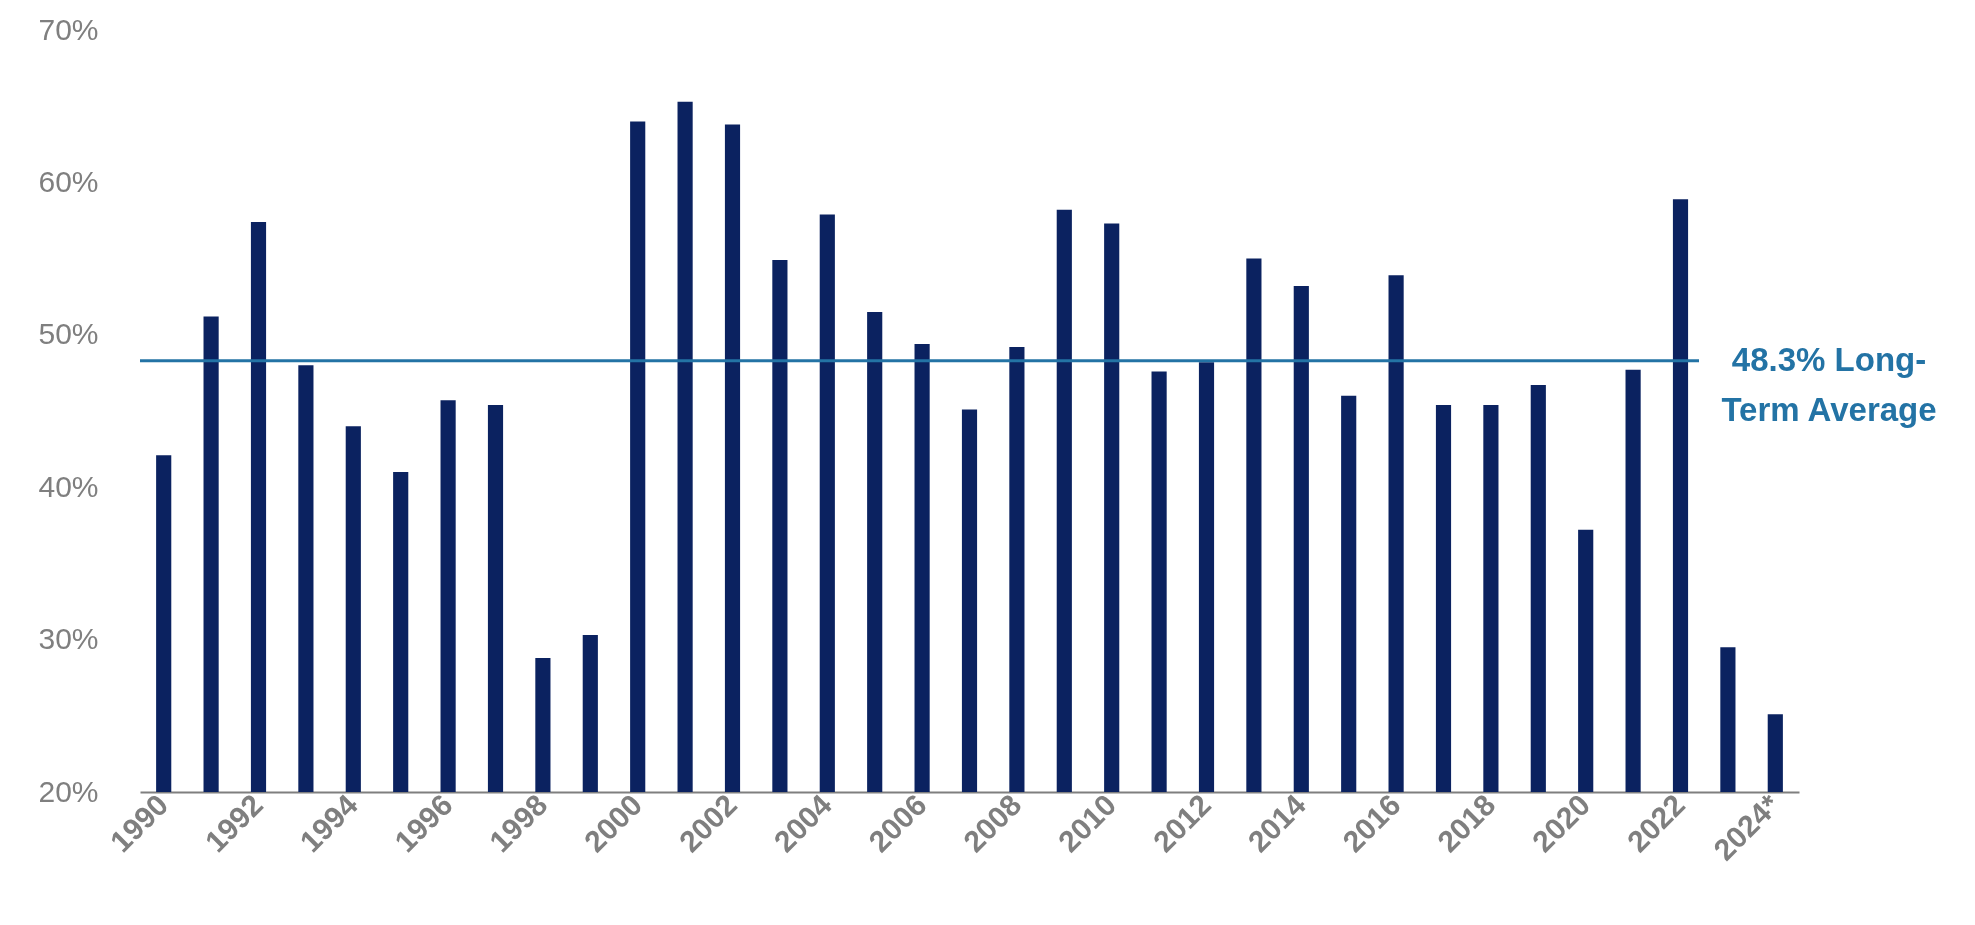 The height and width of the screenshot is (925, 1975). Describe the element at coordinates (68, 334) in the screenshot. I see `y-tick-label: 50%` at that location.